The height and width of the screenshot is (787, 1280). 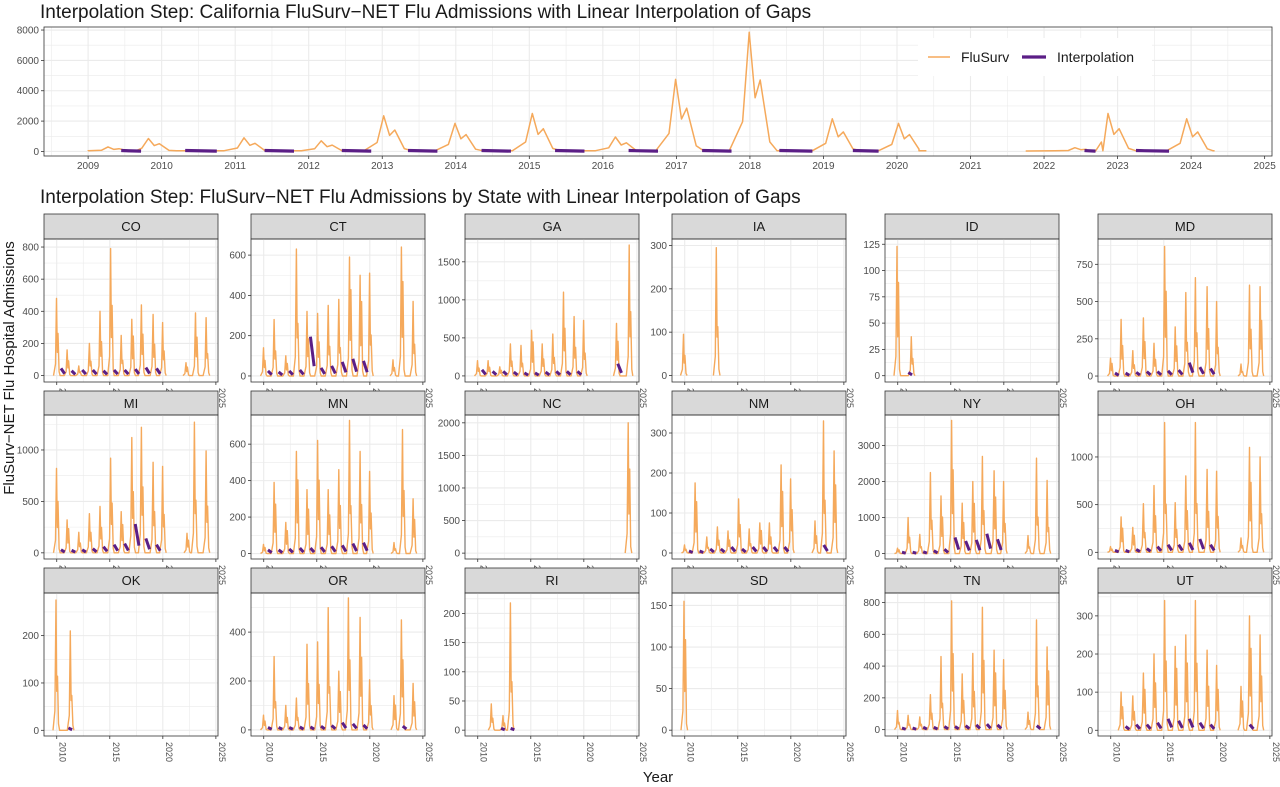 I want to click on panel-ny: NY01000200030002010201520202025, so click(x=963, y=487).